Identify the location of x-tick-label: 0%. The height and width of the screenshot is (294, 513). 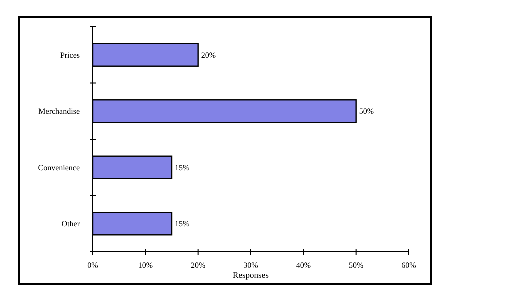
(93, 265).